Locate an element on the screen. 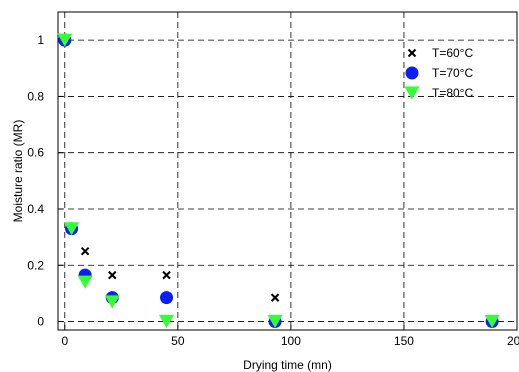  legend-item-cross: T=60°C is located at coordinates (440, 53).